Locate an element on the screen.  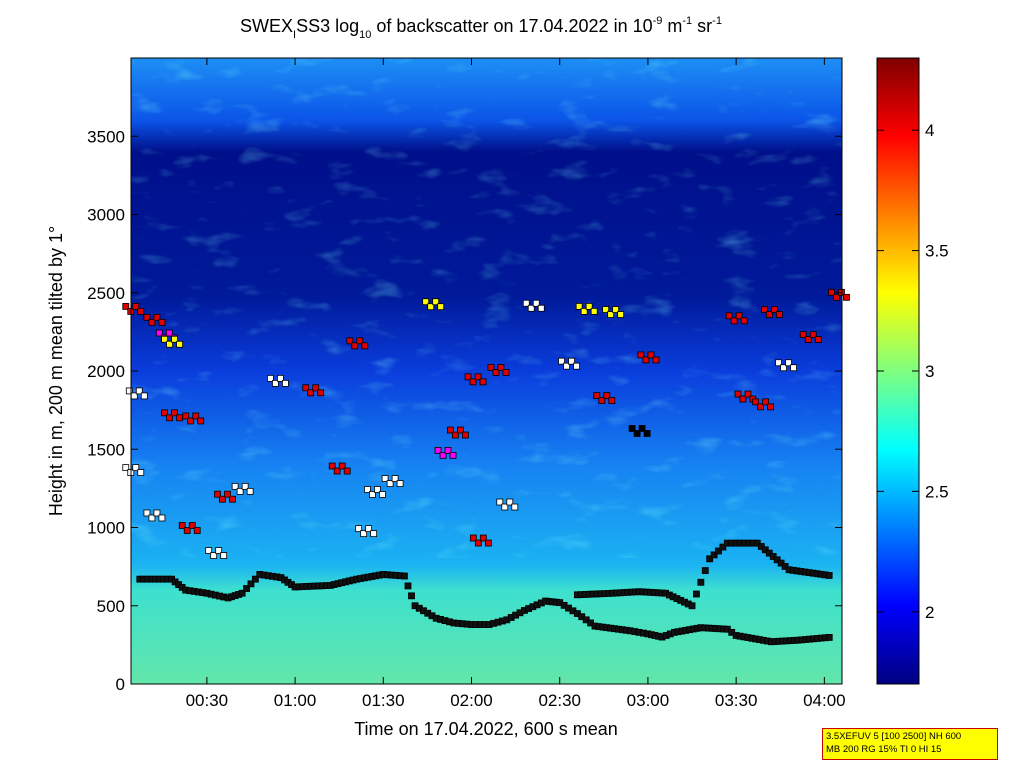
colorbar-tick-label: 2.5 is located at coordinates (937, 491).